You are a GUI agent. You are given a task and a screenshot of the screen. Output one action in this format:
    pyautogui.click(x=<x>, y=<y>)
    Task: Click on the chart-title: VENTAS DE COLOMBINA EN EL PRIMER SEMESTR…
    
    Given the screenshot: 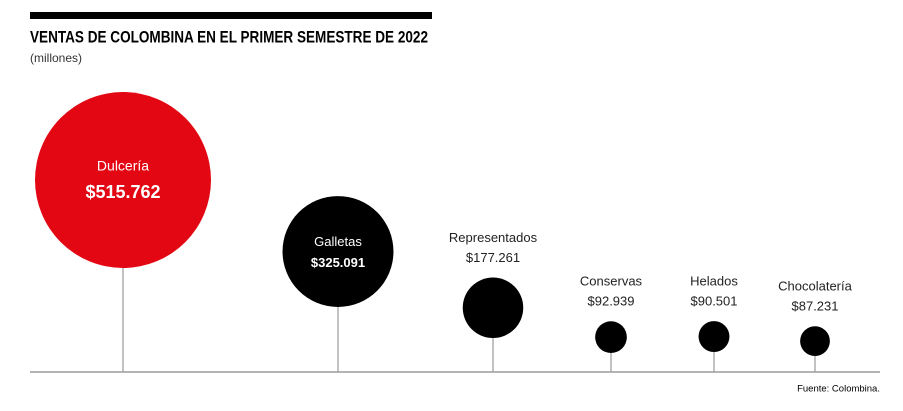 What is the action you would take?
    pyautogui.click(x=229, y=36)
    